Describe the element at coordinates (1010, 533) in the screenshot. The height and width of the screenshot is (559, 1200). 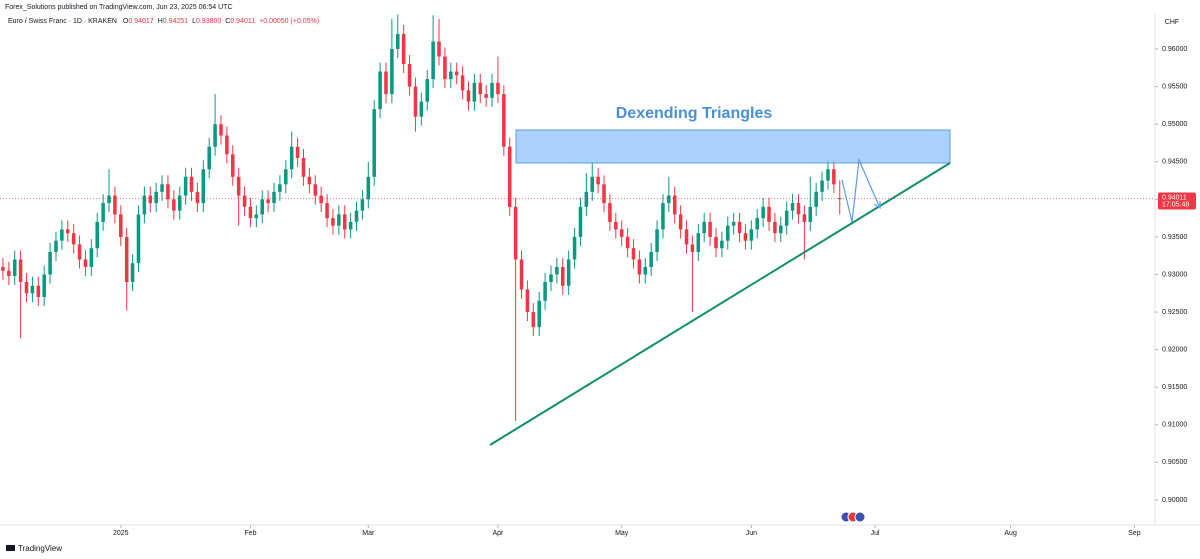
I see `x-tick-label: Aug` at that location.